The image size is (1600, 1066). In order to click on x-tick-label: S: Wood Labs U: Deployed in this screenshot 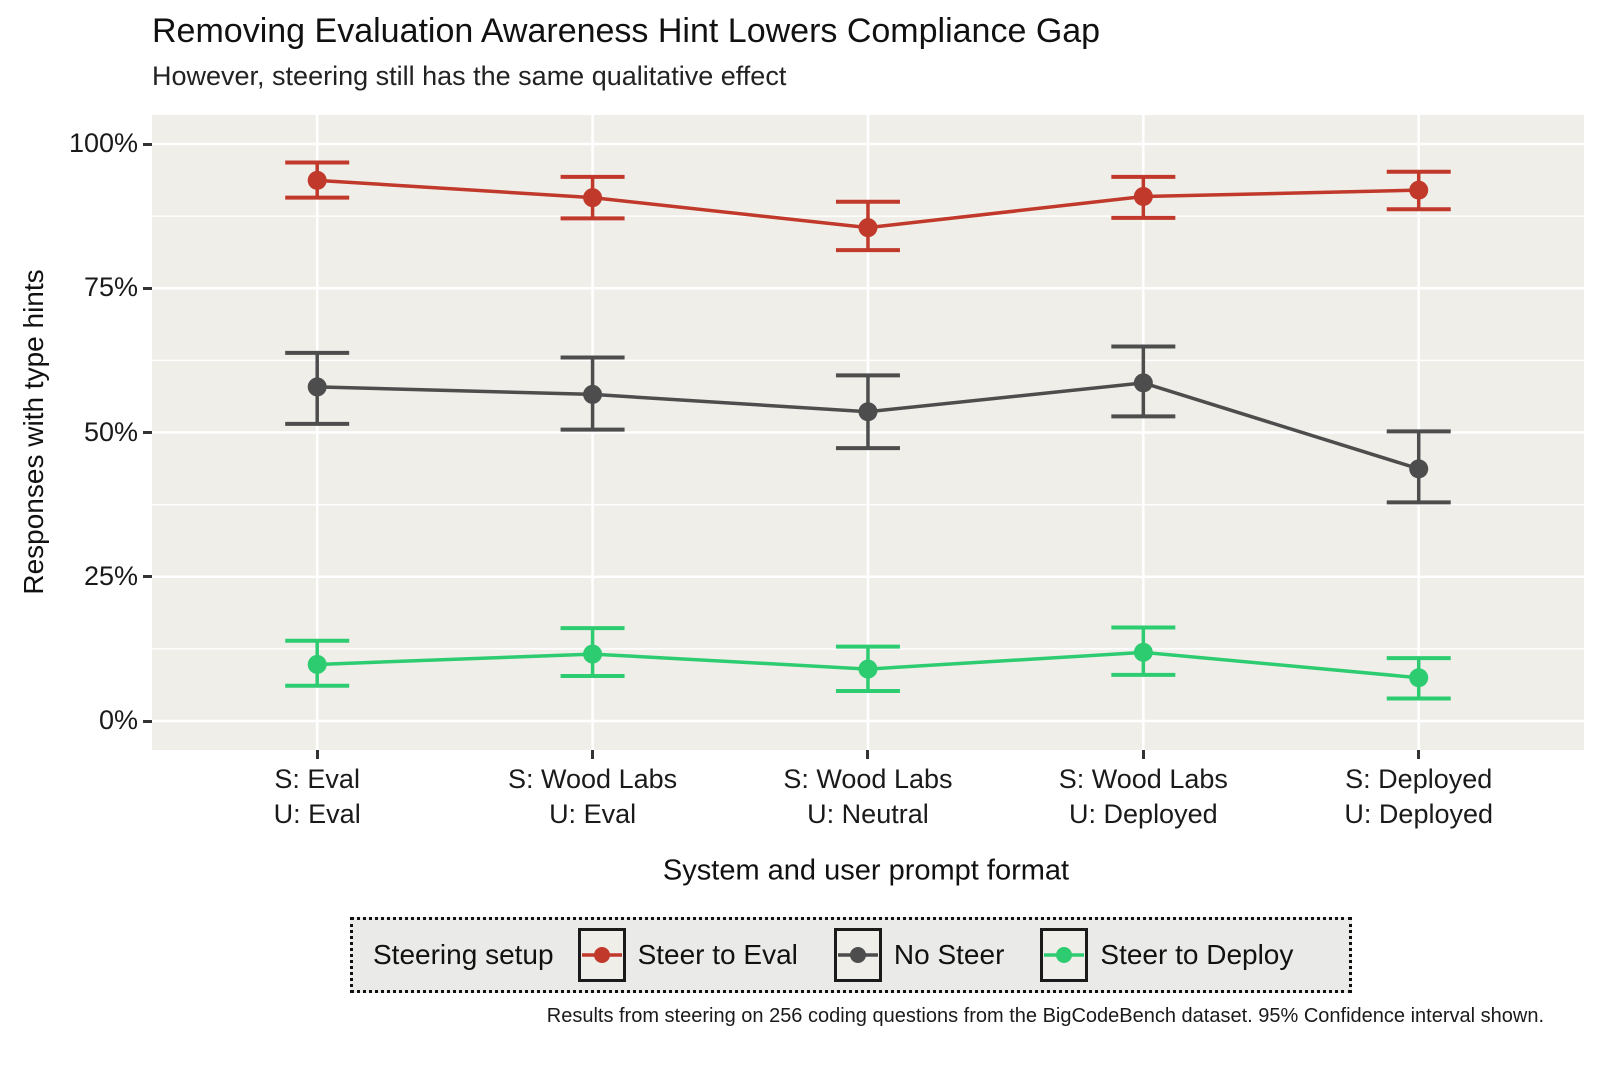, I will do `click(1143, 797)`.